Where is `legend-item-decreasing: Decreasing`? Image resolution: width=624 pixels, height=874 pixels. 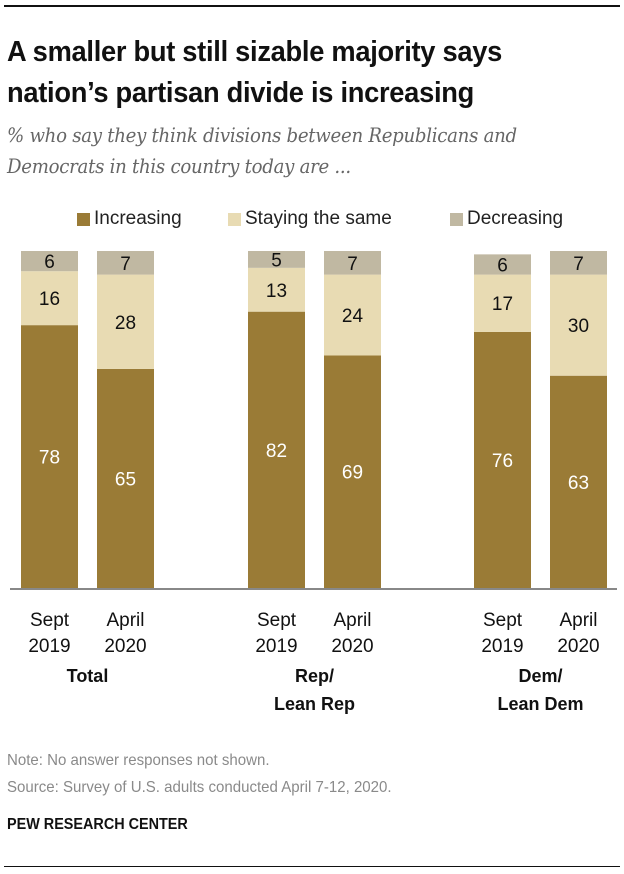 legend-item-decreasing: Decreasing is located at coordinates (506, 219).